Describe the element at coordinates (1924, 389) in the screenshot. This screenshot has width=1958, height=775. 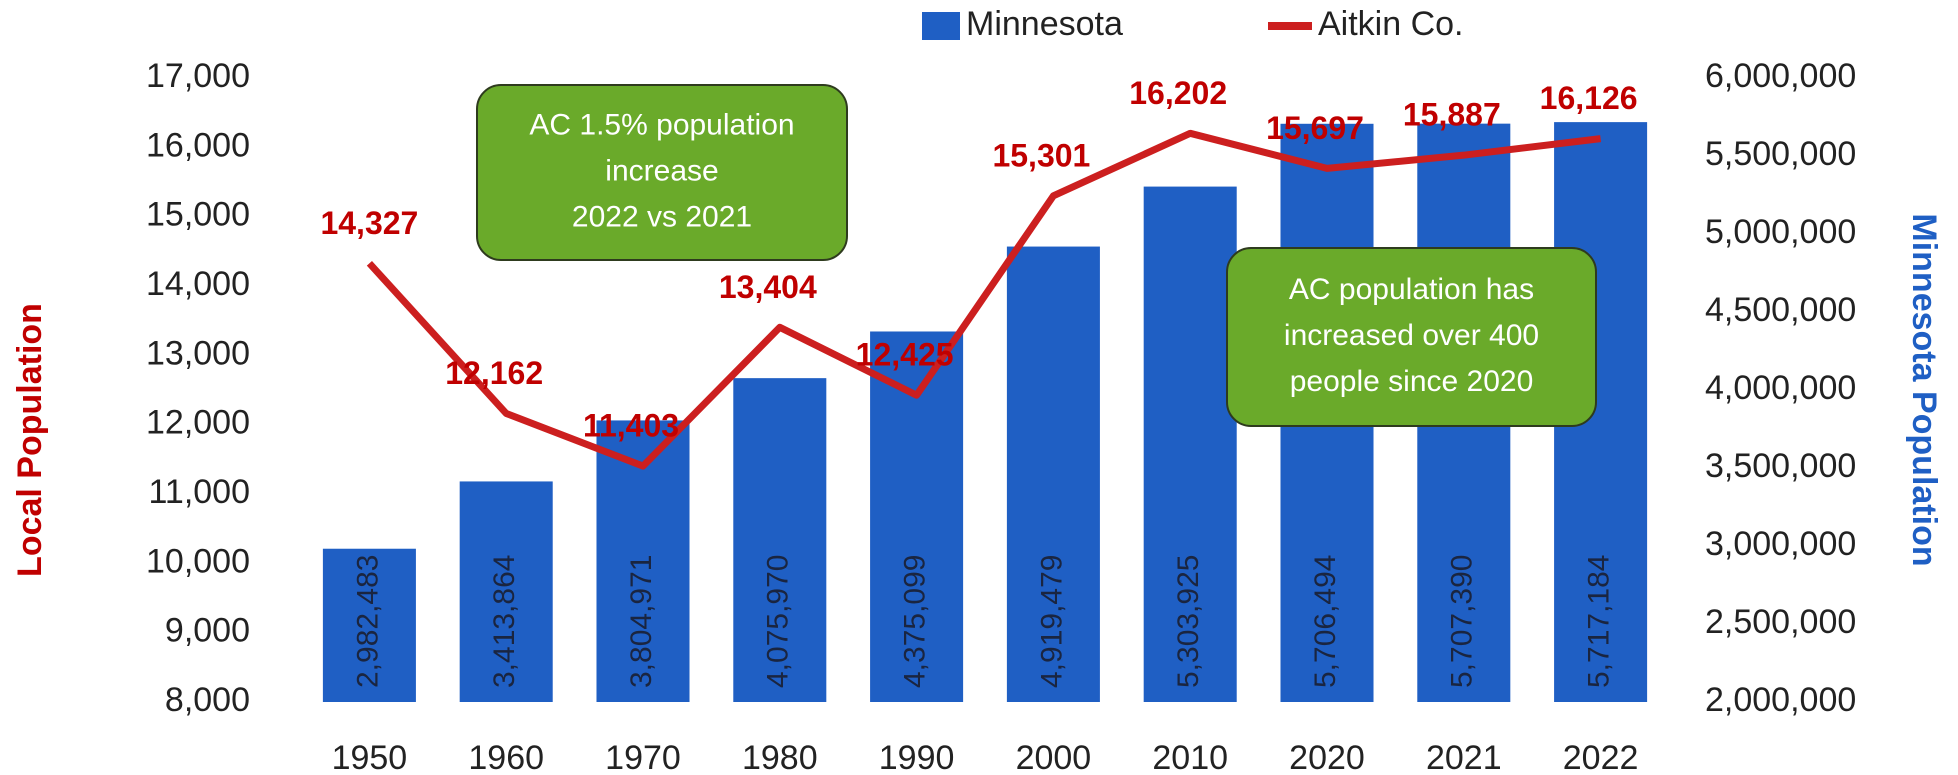
I see `y2-axis-title: Minnesota Population` at that location.